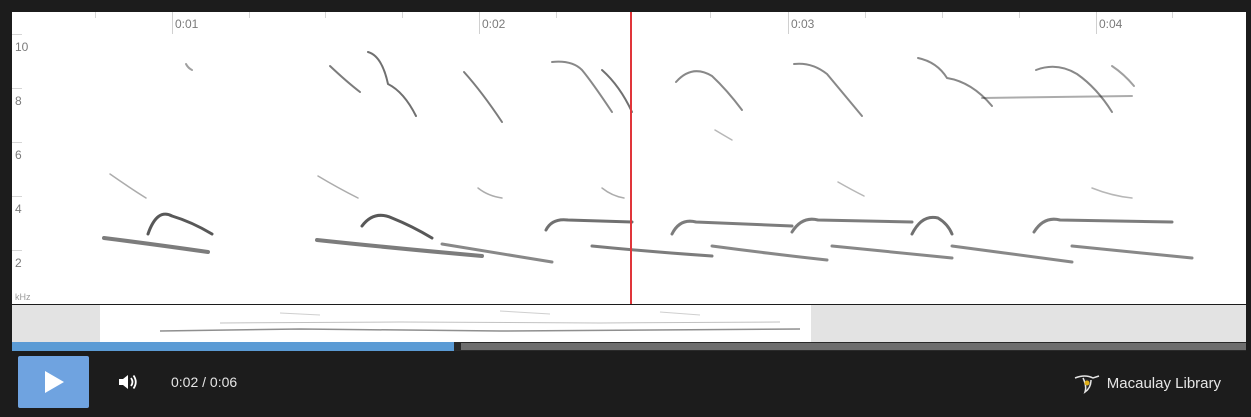 Image resolution: width=1251 pixels, height=417 pixels. What do you see at coordinates (204, 382) in the screenshot?
I see `time-display: 0:02 / 0:06` at bounding box center [204, 382].